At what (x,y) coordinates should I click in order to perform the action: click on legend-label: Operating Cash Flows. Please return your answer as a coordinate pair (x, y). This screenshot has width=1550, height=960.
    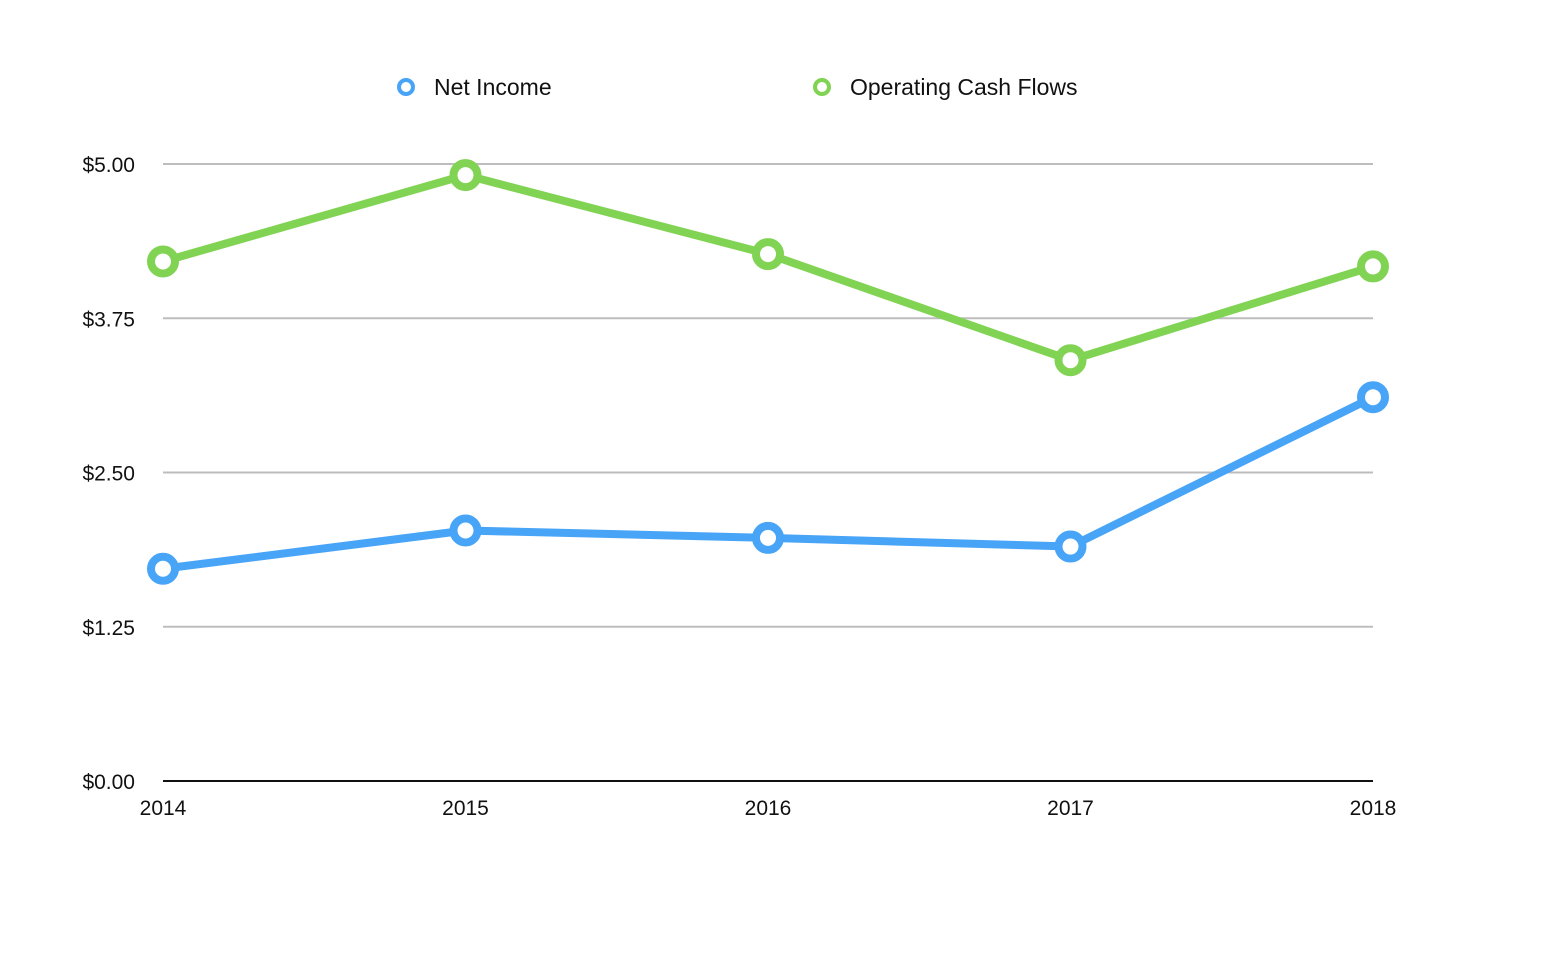
    Looking at the image, I should click on (964, 87).